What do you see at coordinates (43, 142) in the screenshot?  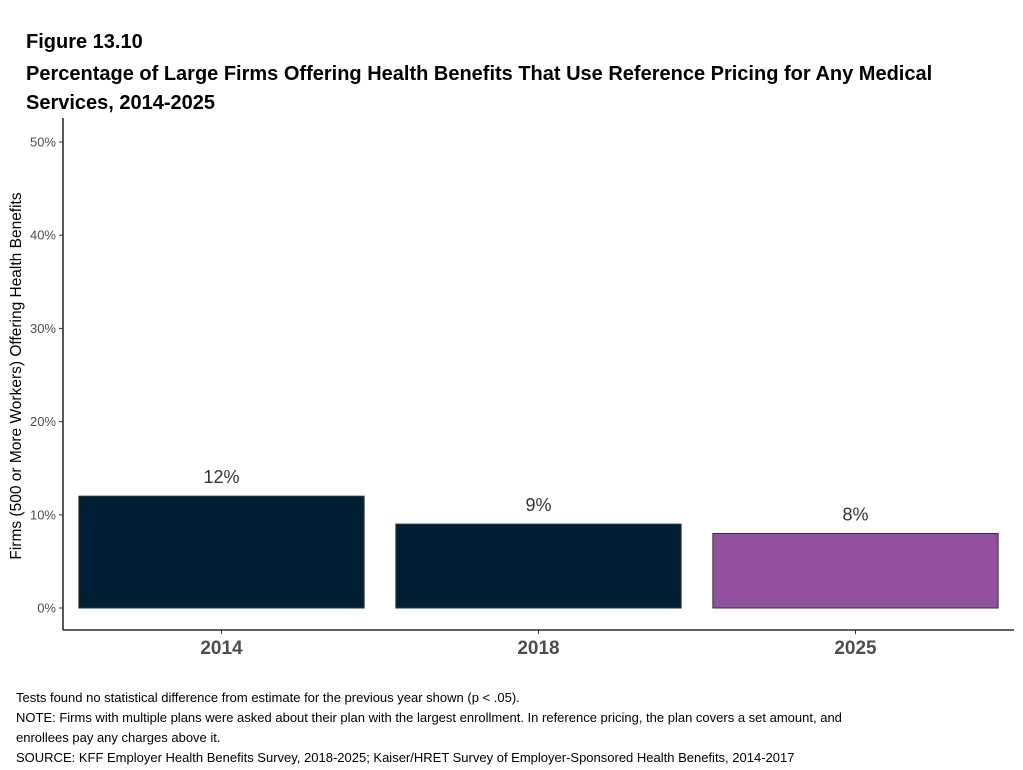 I see `y-tick-label: 50%` at bounding box center [43, 142].